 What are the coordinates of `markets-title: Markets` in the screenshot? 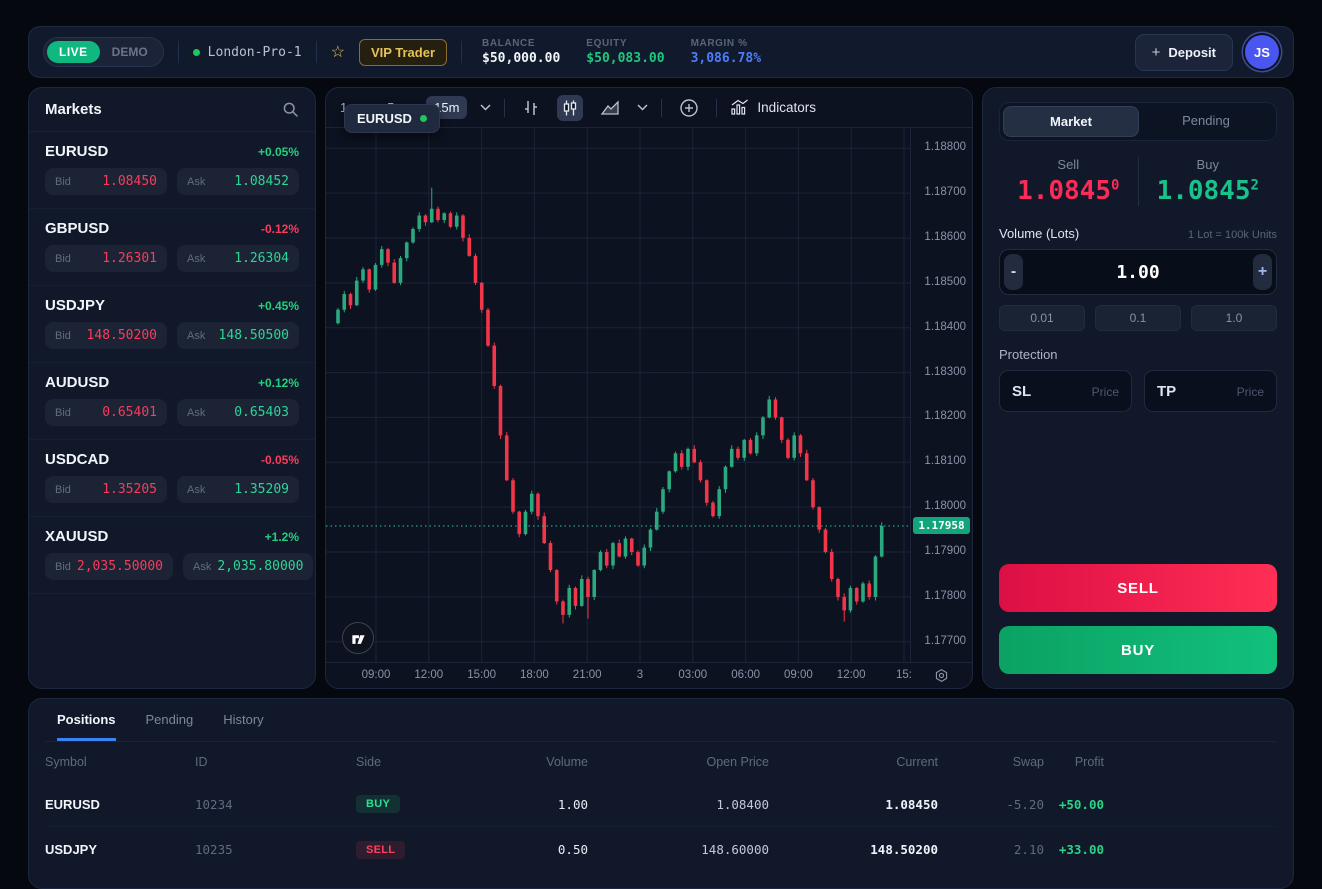 It's located at (73, 109).